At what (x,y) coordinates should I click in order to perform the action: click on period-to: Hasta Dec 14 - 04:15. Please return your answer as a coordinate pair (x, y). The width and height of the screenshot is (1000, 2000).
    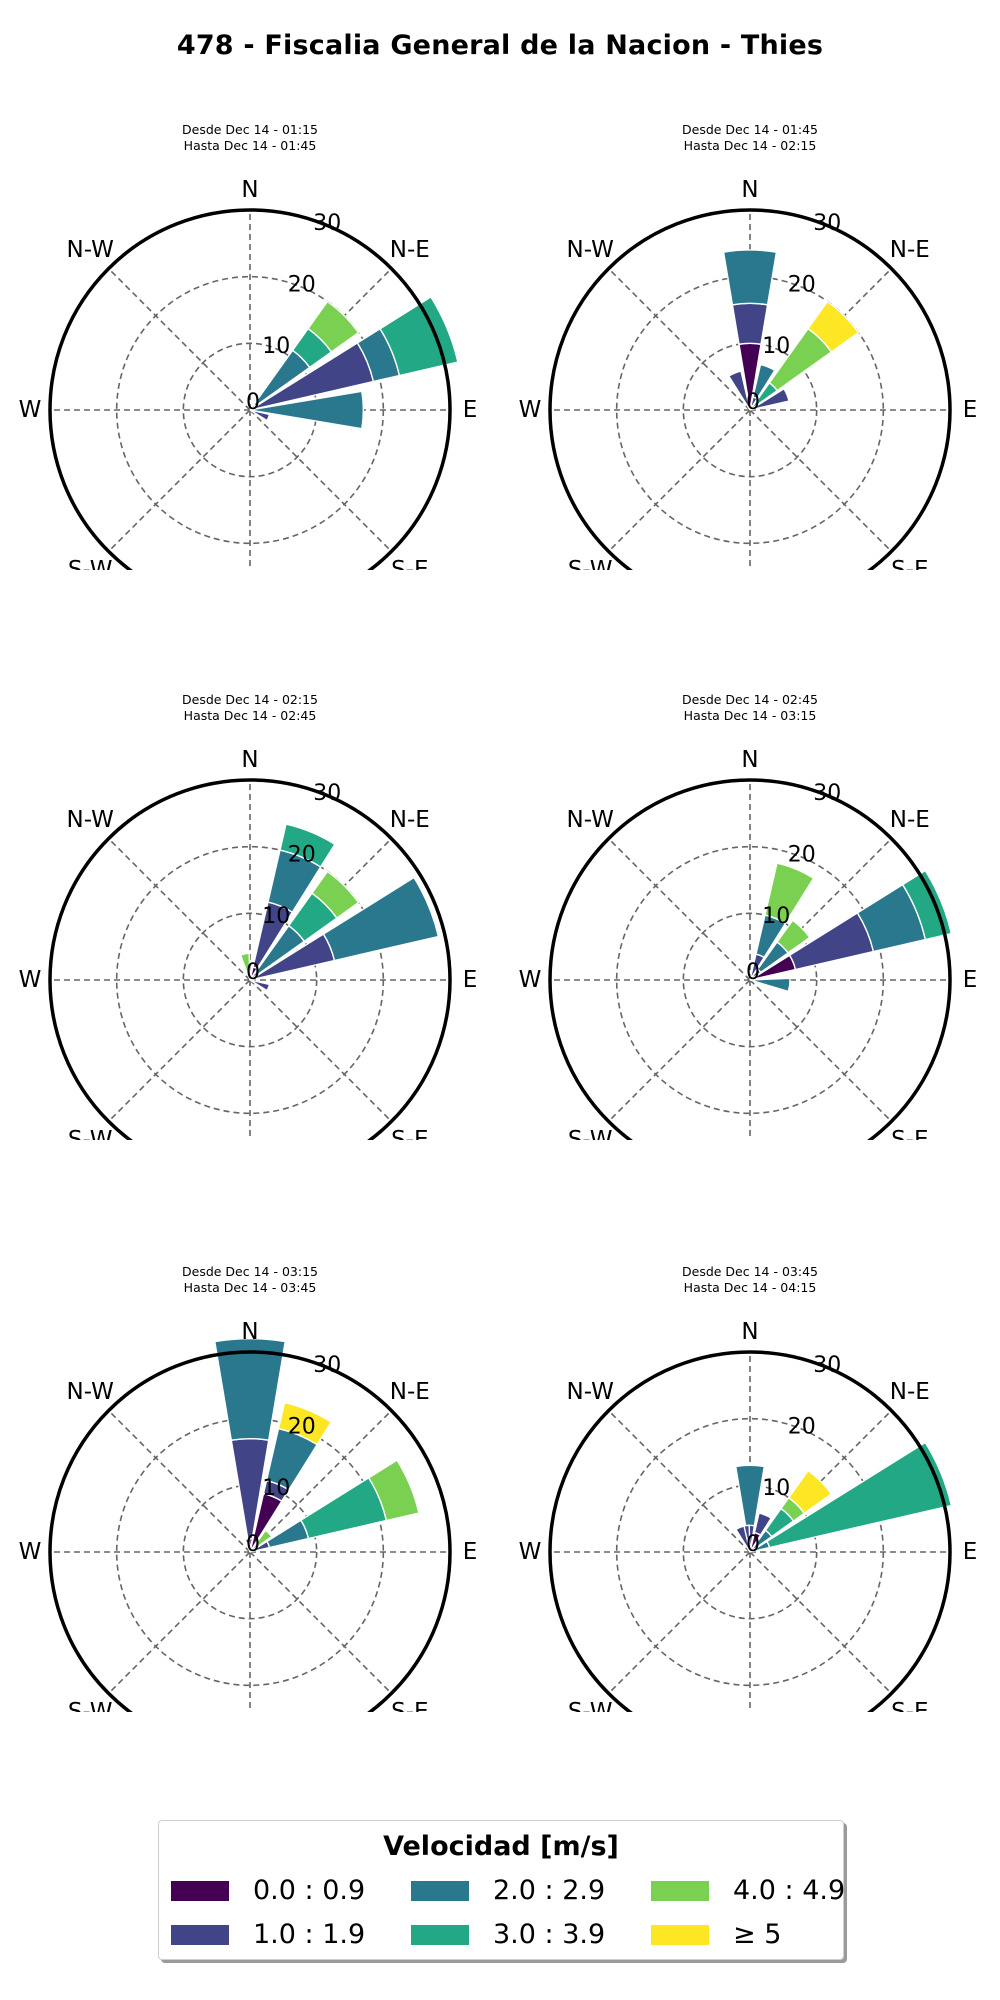
    Looking at the image, I should click on (750, 1287).